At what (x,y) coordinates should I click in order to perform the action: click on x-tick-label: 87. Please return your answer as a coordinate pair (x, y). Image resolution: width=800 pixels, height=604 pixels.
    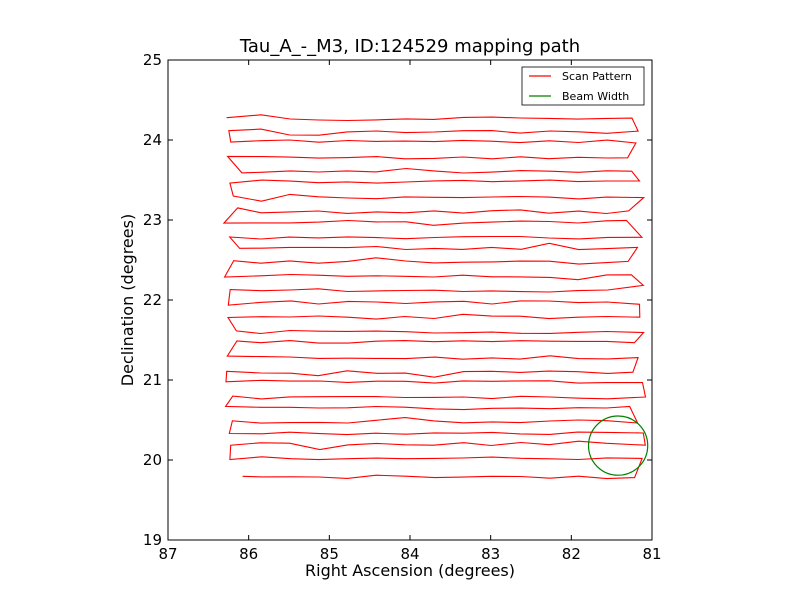
    Looking at the image, I should click on (167, 554).